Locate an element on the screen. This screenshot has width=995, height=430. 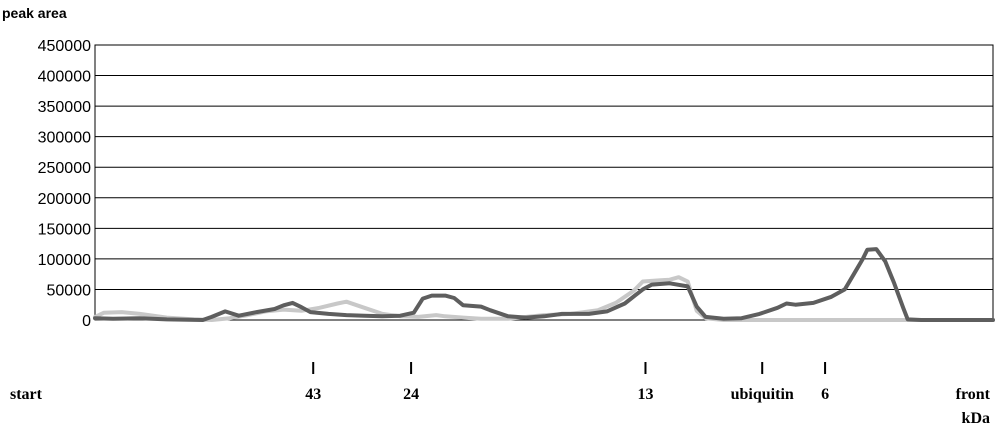
marker-label-1: 43 is located at coordinates (313, 394).